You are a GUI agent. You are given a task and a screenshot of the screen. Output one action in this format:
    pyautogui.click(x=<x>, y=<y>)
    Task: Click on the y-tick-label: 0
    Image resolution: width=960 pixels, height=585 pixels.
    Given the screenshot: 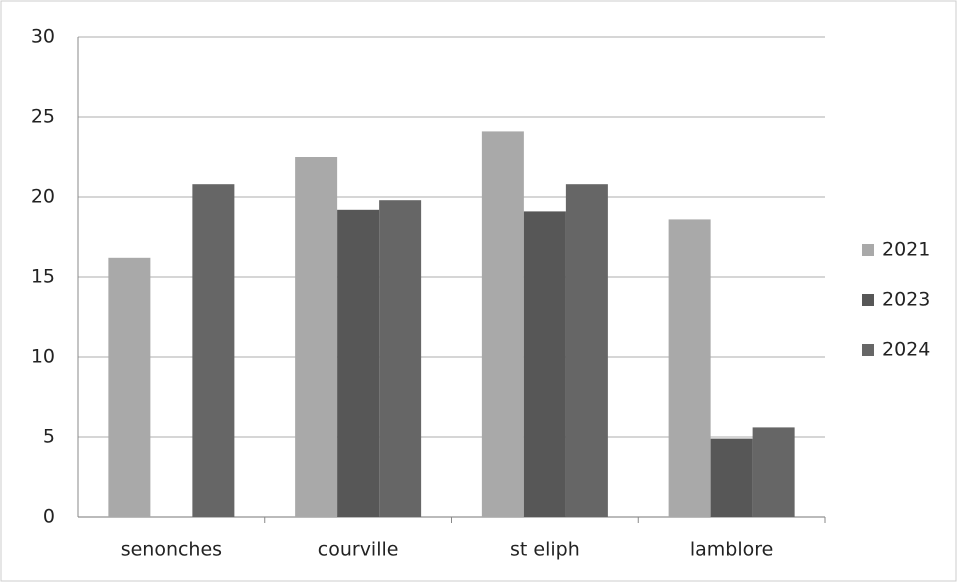 What is the action you would take?
    pyautogui.click(x=49, y=517)
    